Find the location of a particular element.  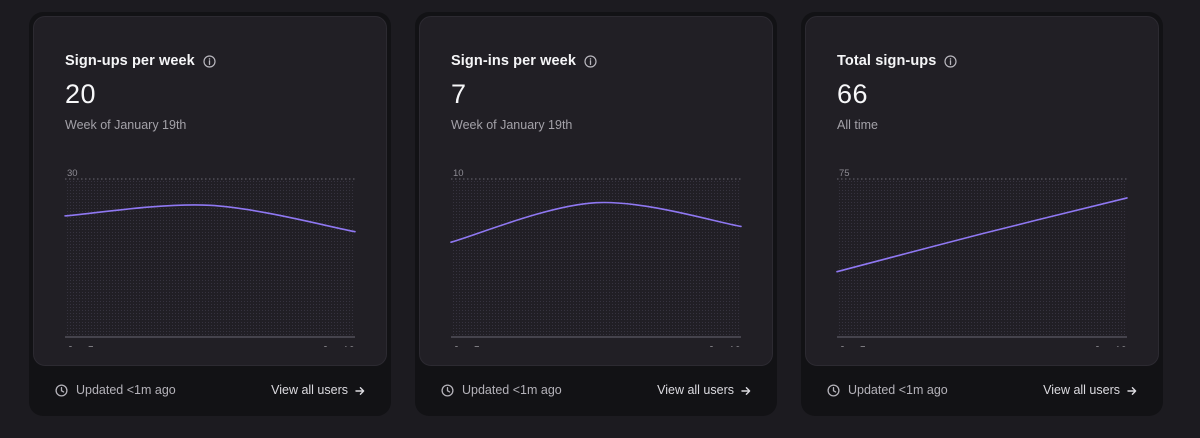

card-header: Sign-ups per week is located at coordinates (140, 61).